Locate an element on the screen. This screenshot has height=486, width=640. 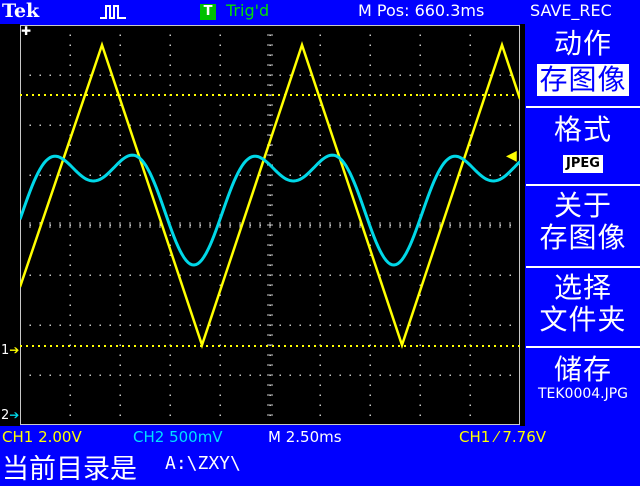
menu-title: SAVE_REC is located at coordinates (571, 10).